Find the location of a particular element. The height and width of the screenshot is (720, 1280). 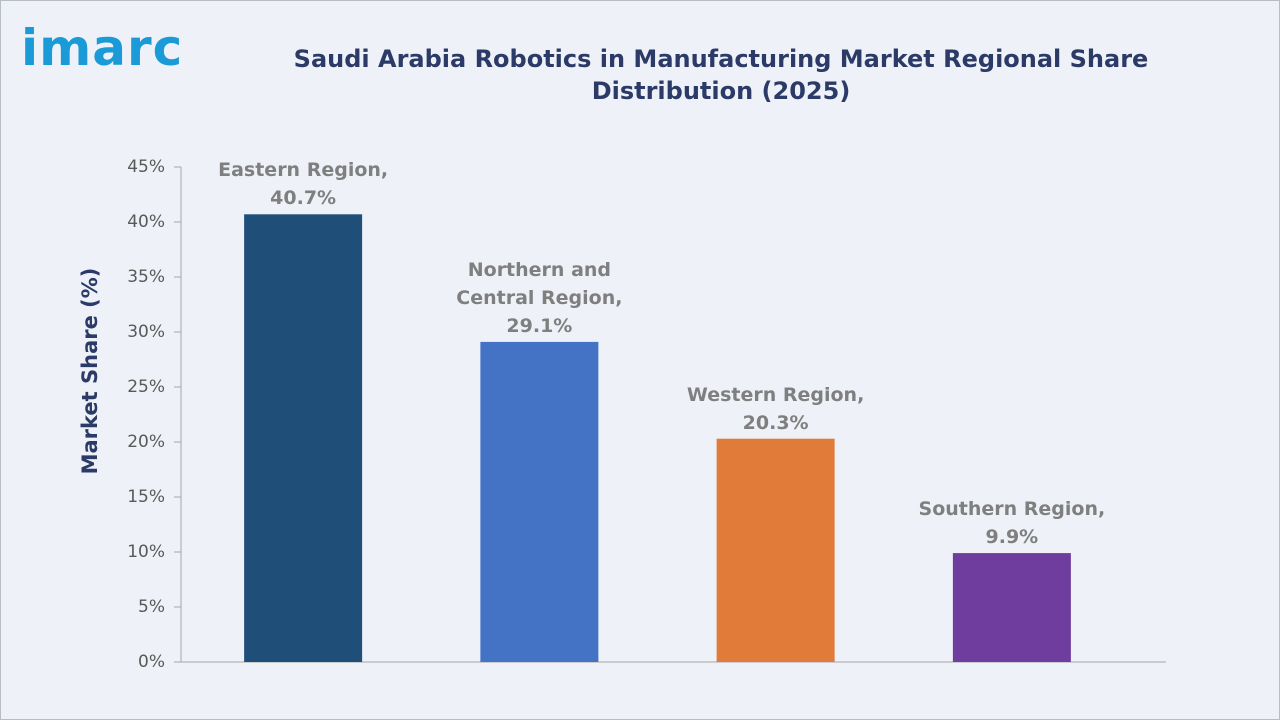

y-tick-label: 20% is located at coordinates (146, 442).